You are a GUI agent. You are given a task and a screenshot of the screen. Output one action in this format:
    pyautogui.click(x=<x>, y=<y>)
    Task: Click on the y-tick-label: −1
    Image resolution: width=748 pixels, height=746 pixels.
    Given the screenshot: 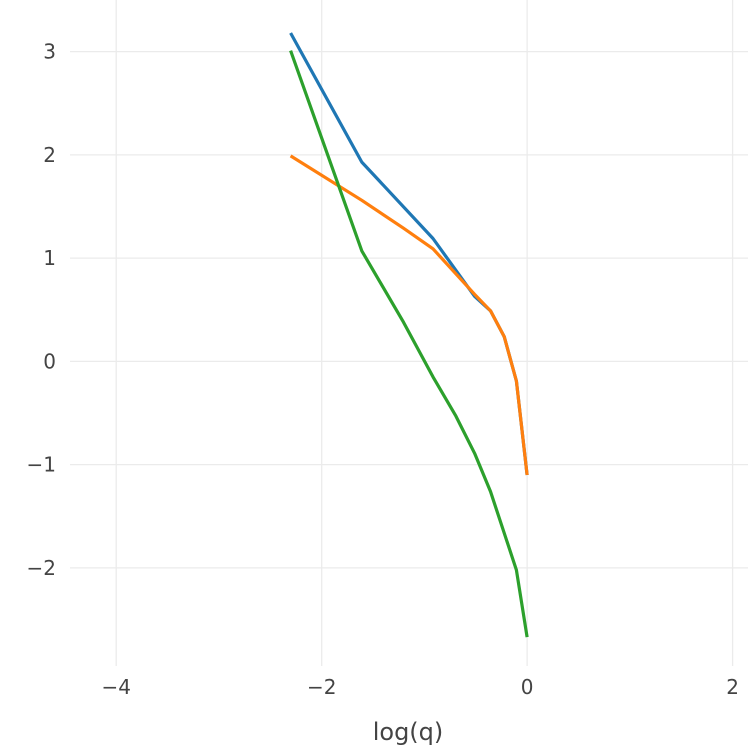 What is the action you would take?
    pyautogui.click(x=41, y=465)
    